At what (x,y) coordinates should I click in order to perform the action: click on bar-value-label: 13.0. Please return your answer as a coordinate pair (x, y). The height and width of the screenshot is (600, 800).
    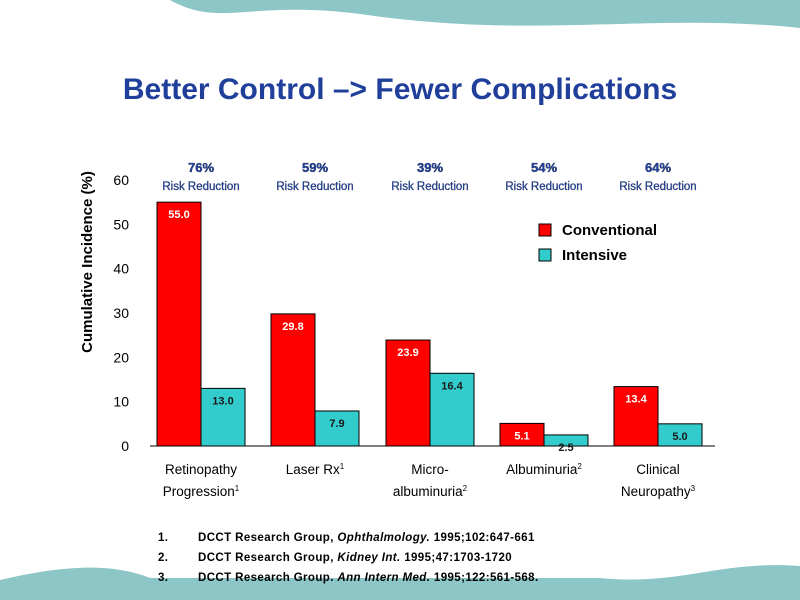
    Looking at the image, I should click on (222, 401).